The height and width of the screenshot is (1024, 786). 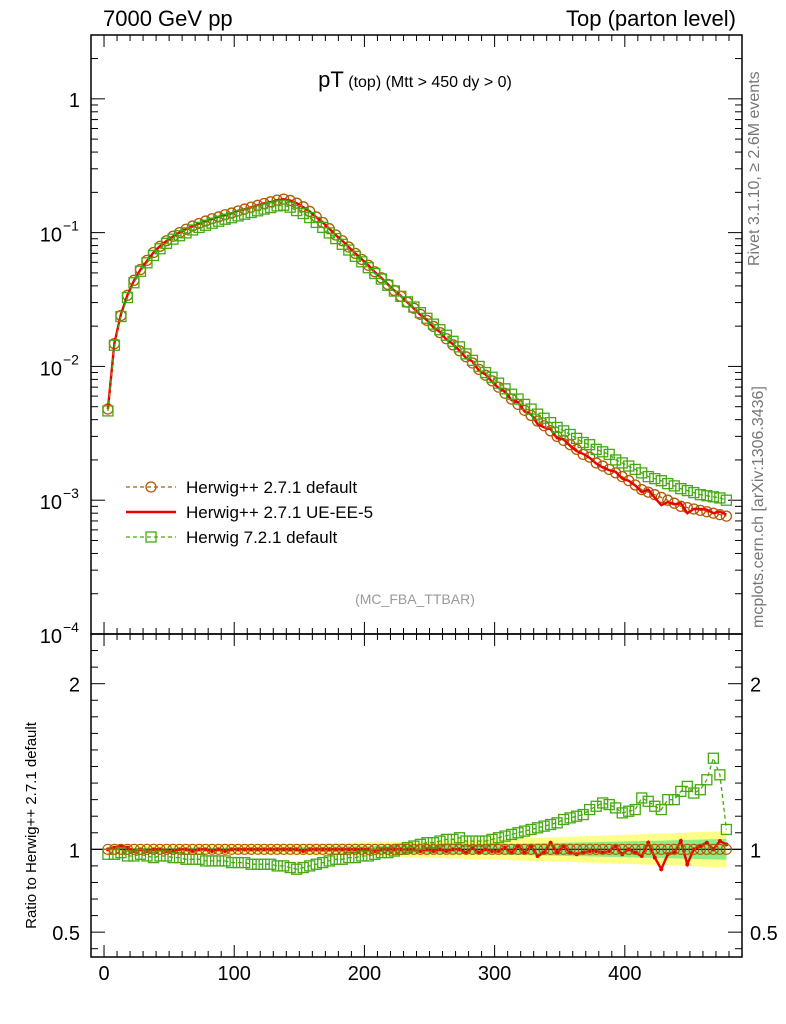 I want to click on header-right-label: Top (parton level), so click(x=651, y=18).